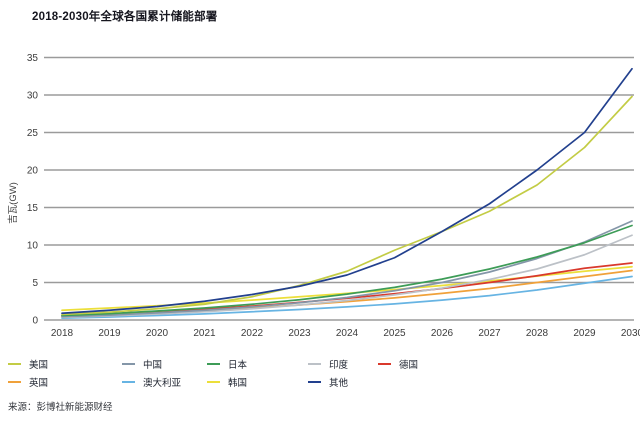 The image size is (640, 423). What do you see at coordinates (537, 333) in the screenshot?
I see `x-tick-2028: 2028` at bounding box center [537, 333].